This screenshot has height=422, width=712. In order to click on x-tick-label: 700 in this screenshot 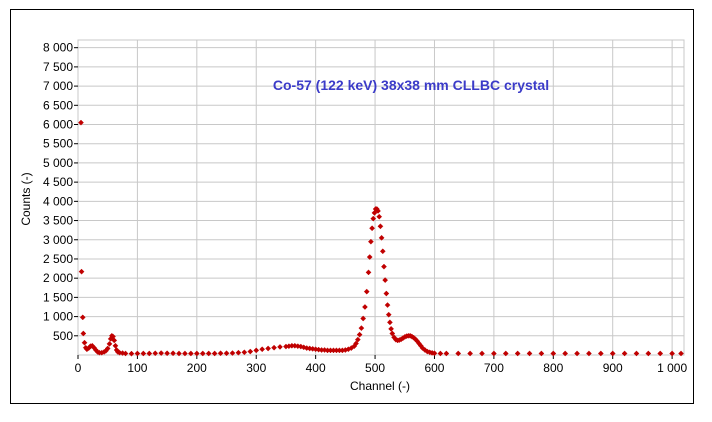, I will do `click(494, 368)`.